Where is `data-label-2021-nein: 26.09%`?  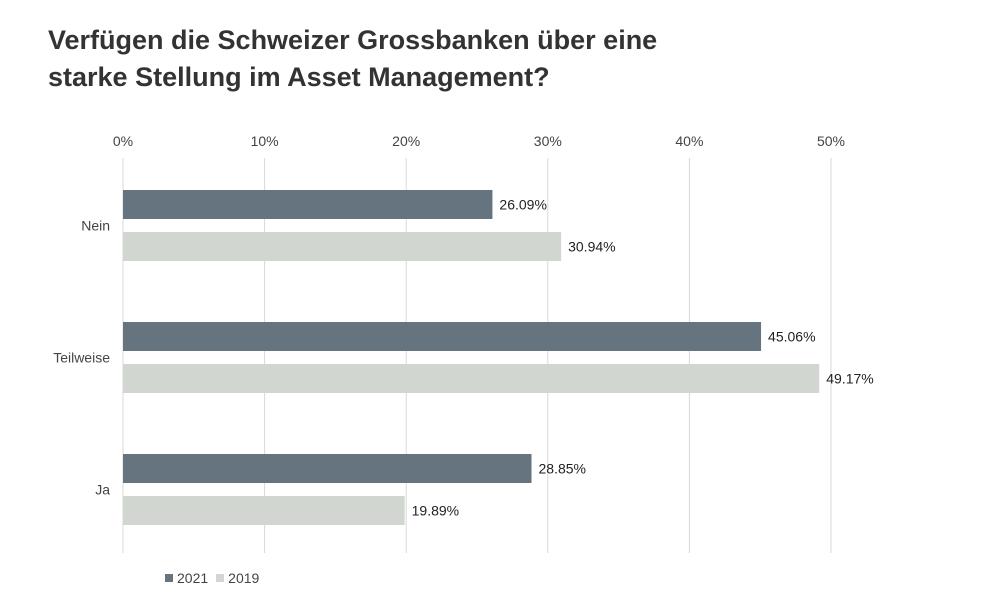
data-label-2021-nein: 26.09% is located at coordinates (522, 205).